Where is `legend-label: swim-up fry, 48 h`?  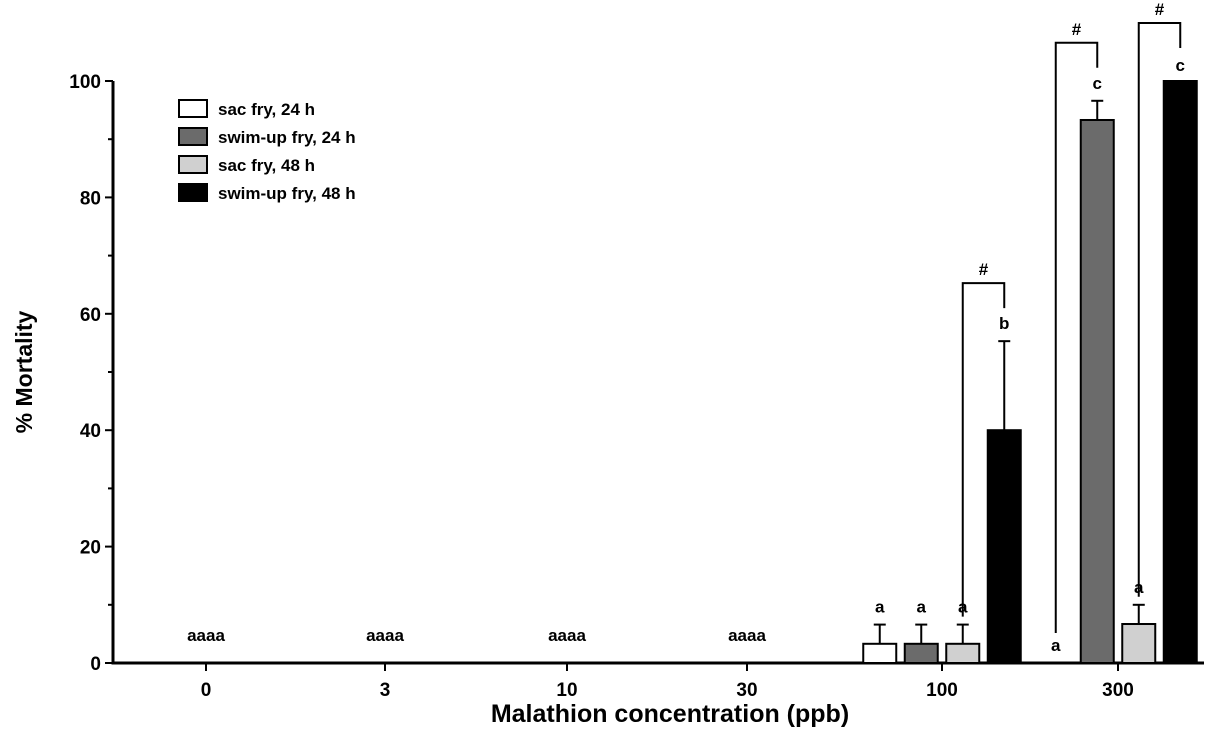
legend-label: swim-up fry, 48 h is located at coordinates (287, 193).